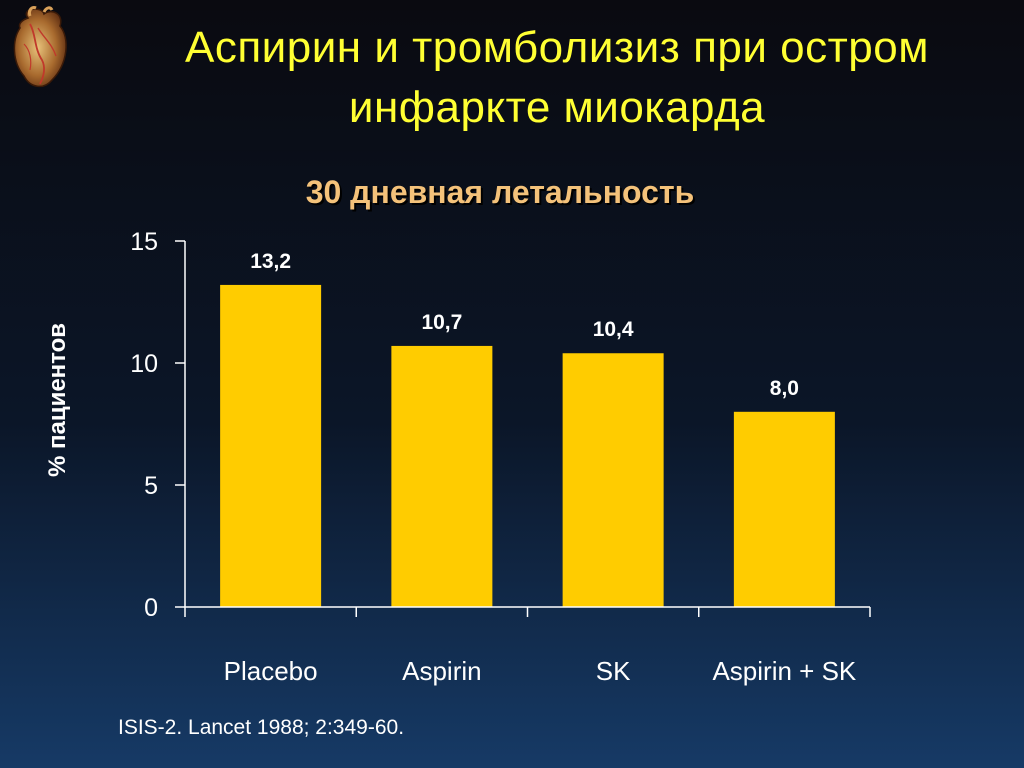 The height and width of the screenshot is (768, 1024). What do you see at coordinates (151, 486) in the screenshot?
I see `y-tick-label-1: 5` at bounding box center [151, 486].